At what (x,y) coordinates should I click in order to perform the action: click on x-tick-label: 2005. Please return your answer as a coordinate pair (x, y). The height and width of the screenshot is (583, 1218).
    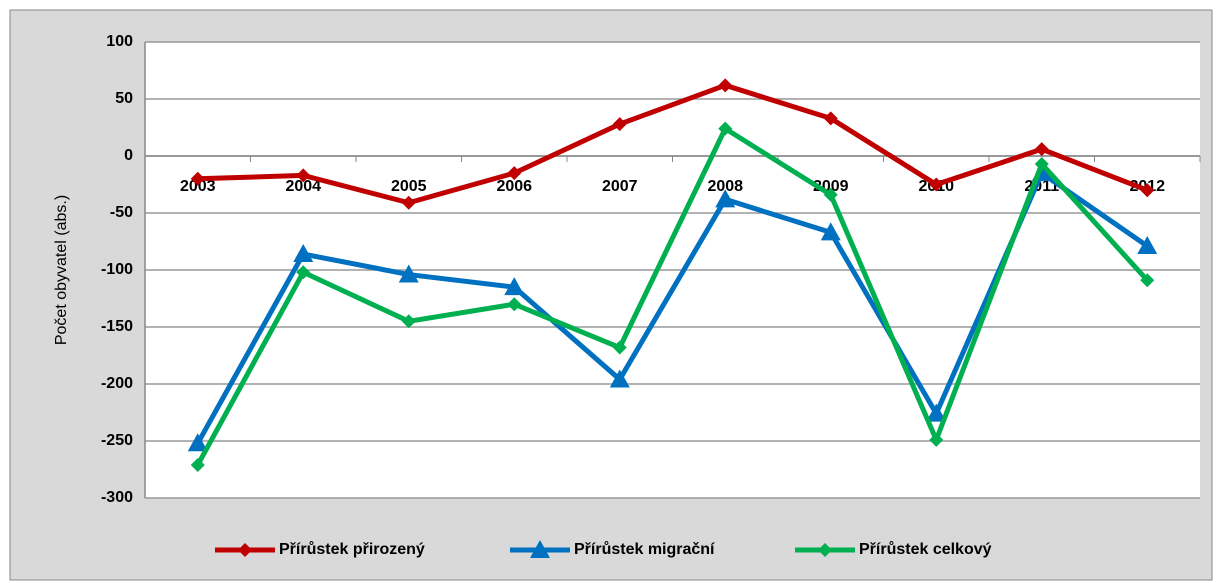
    Looking at the image, I should click on (409, 186).